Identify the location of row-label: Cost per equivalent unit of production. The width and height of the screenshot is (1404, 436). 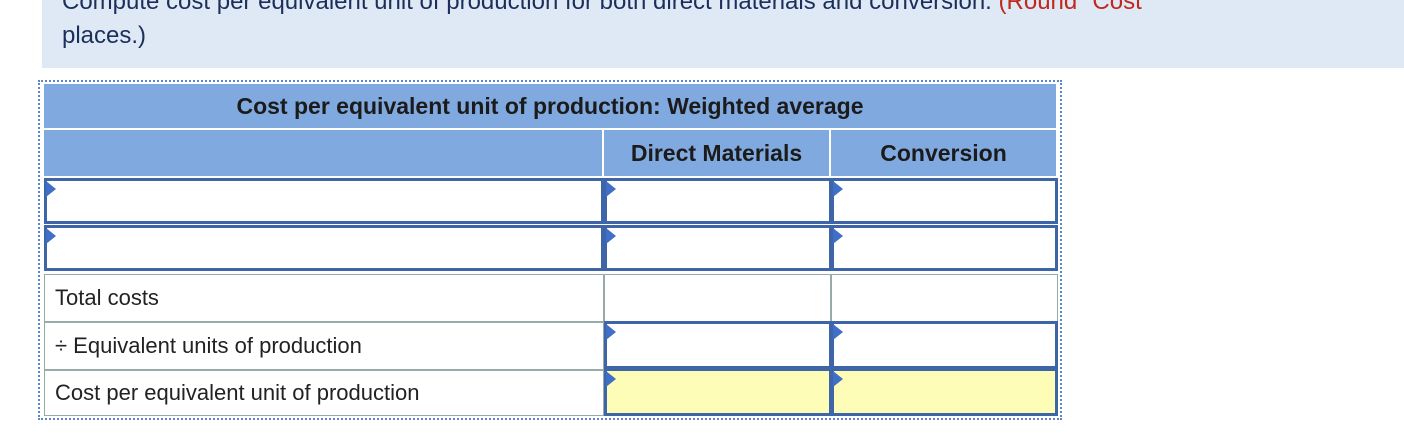
(324, 393).